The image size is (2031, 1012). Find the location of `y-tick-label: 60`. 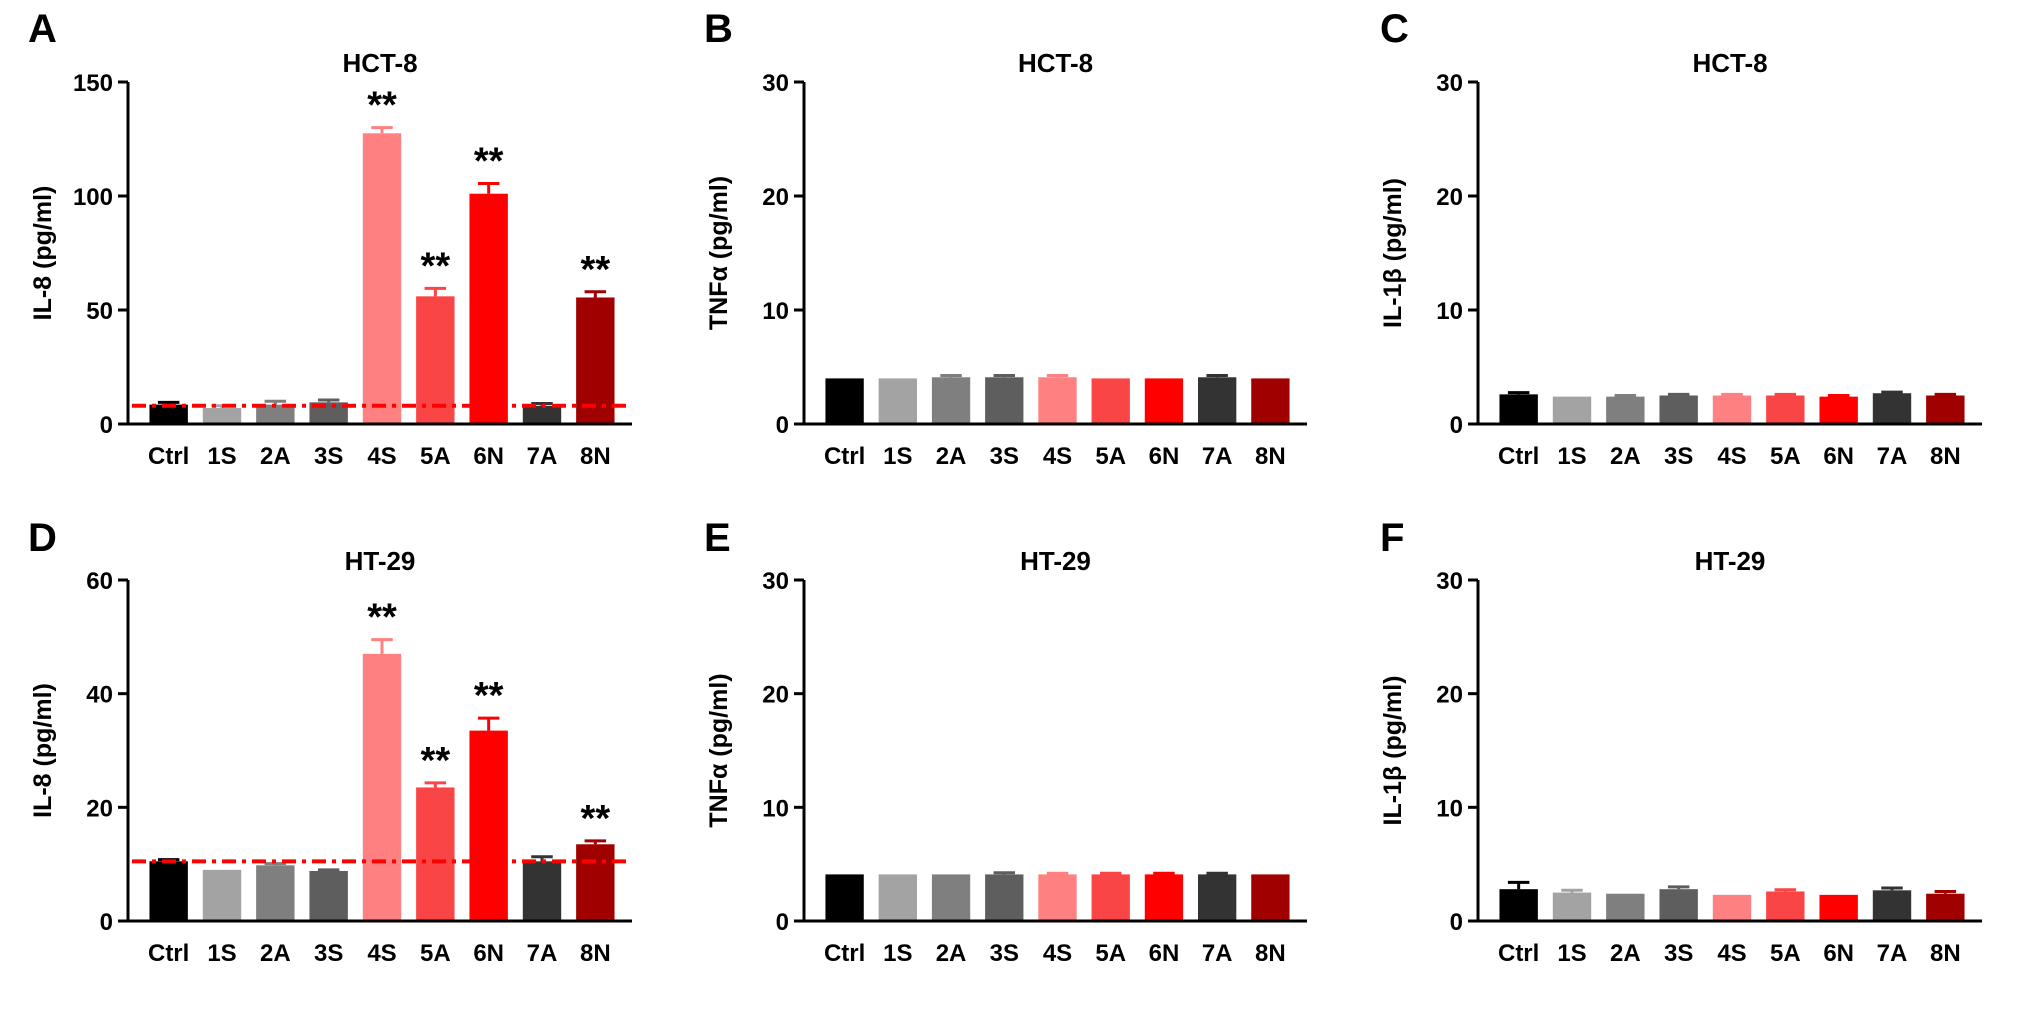

y-tick-label: 60 is located at coordinates (99, 581).